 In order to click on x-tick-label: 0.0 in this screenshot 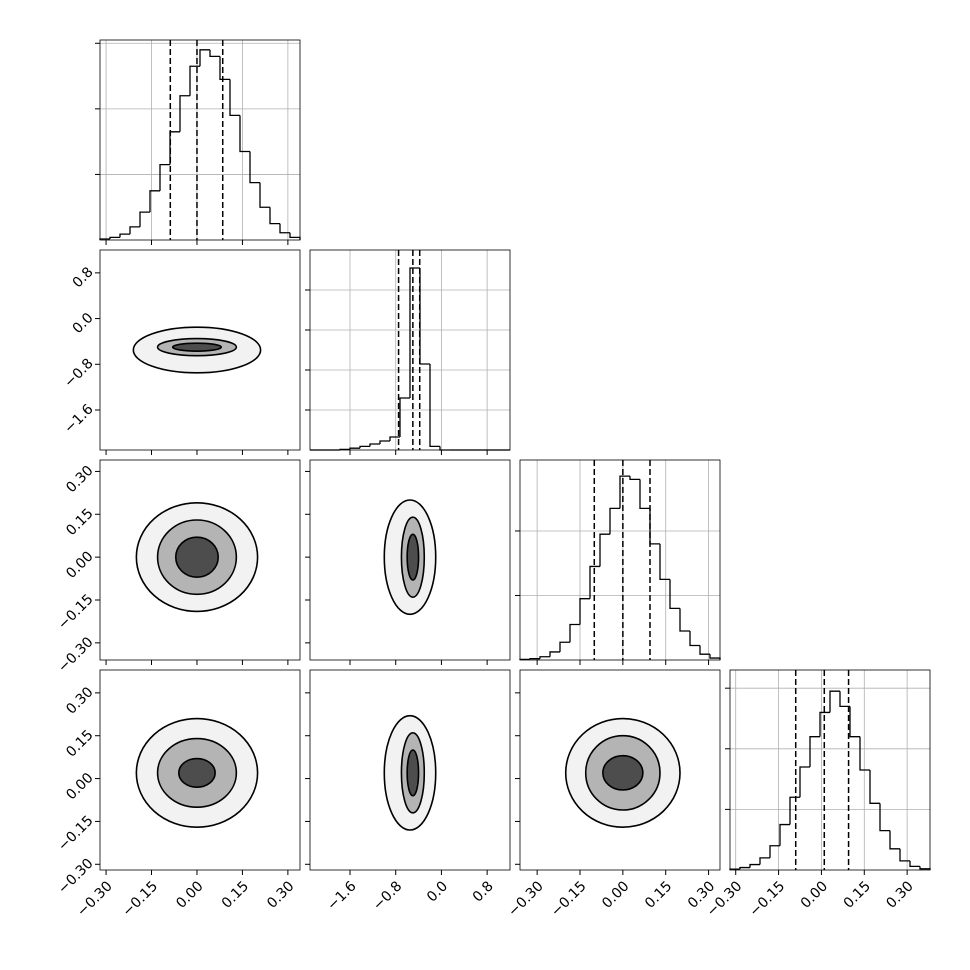, I will do `click(437, 891)`.